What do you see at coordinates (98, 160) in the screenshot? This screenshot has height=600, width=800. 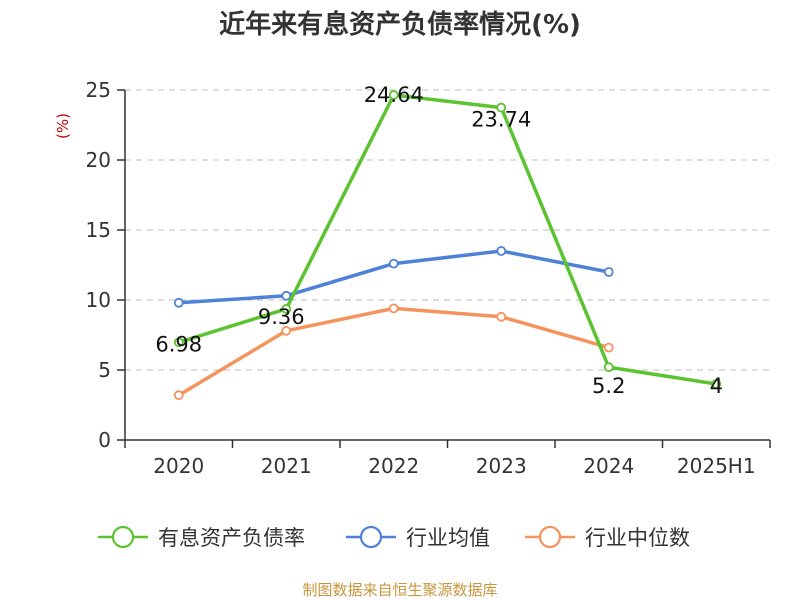 I see `y-tick-label: 20` at bounding box center [98, 160].